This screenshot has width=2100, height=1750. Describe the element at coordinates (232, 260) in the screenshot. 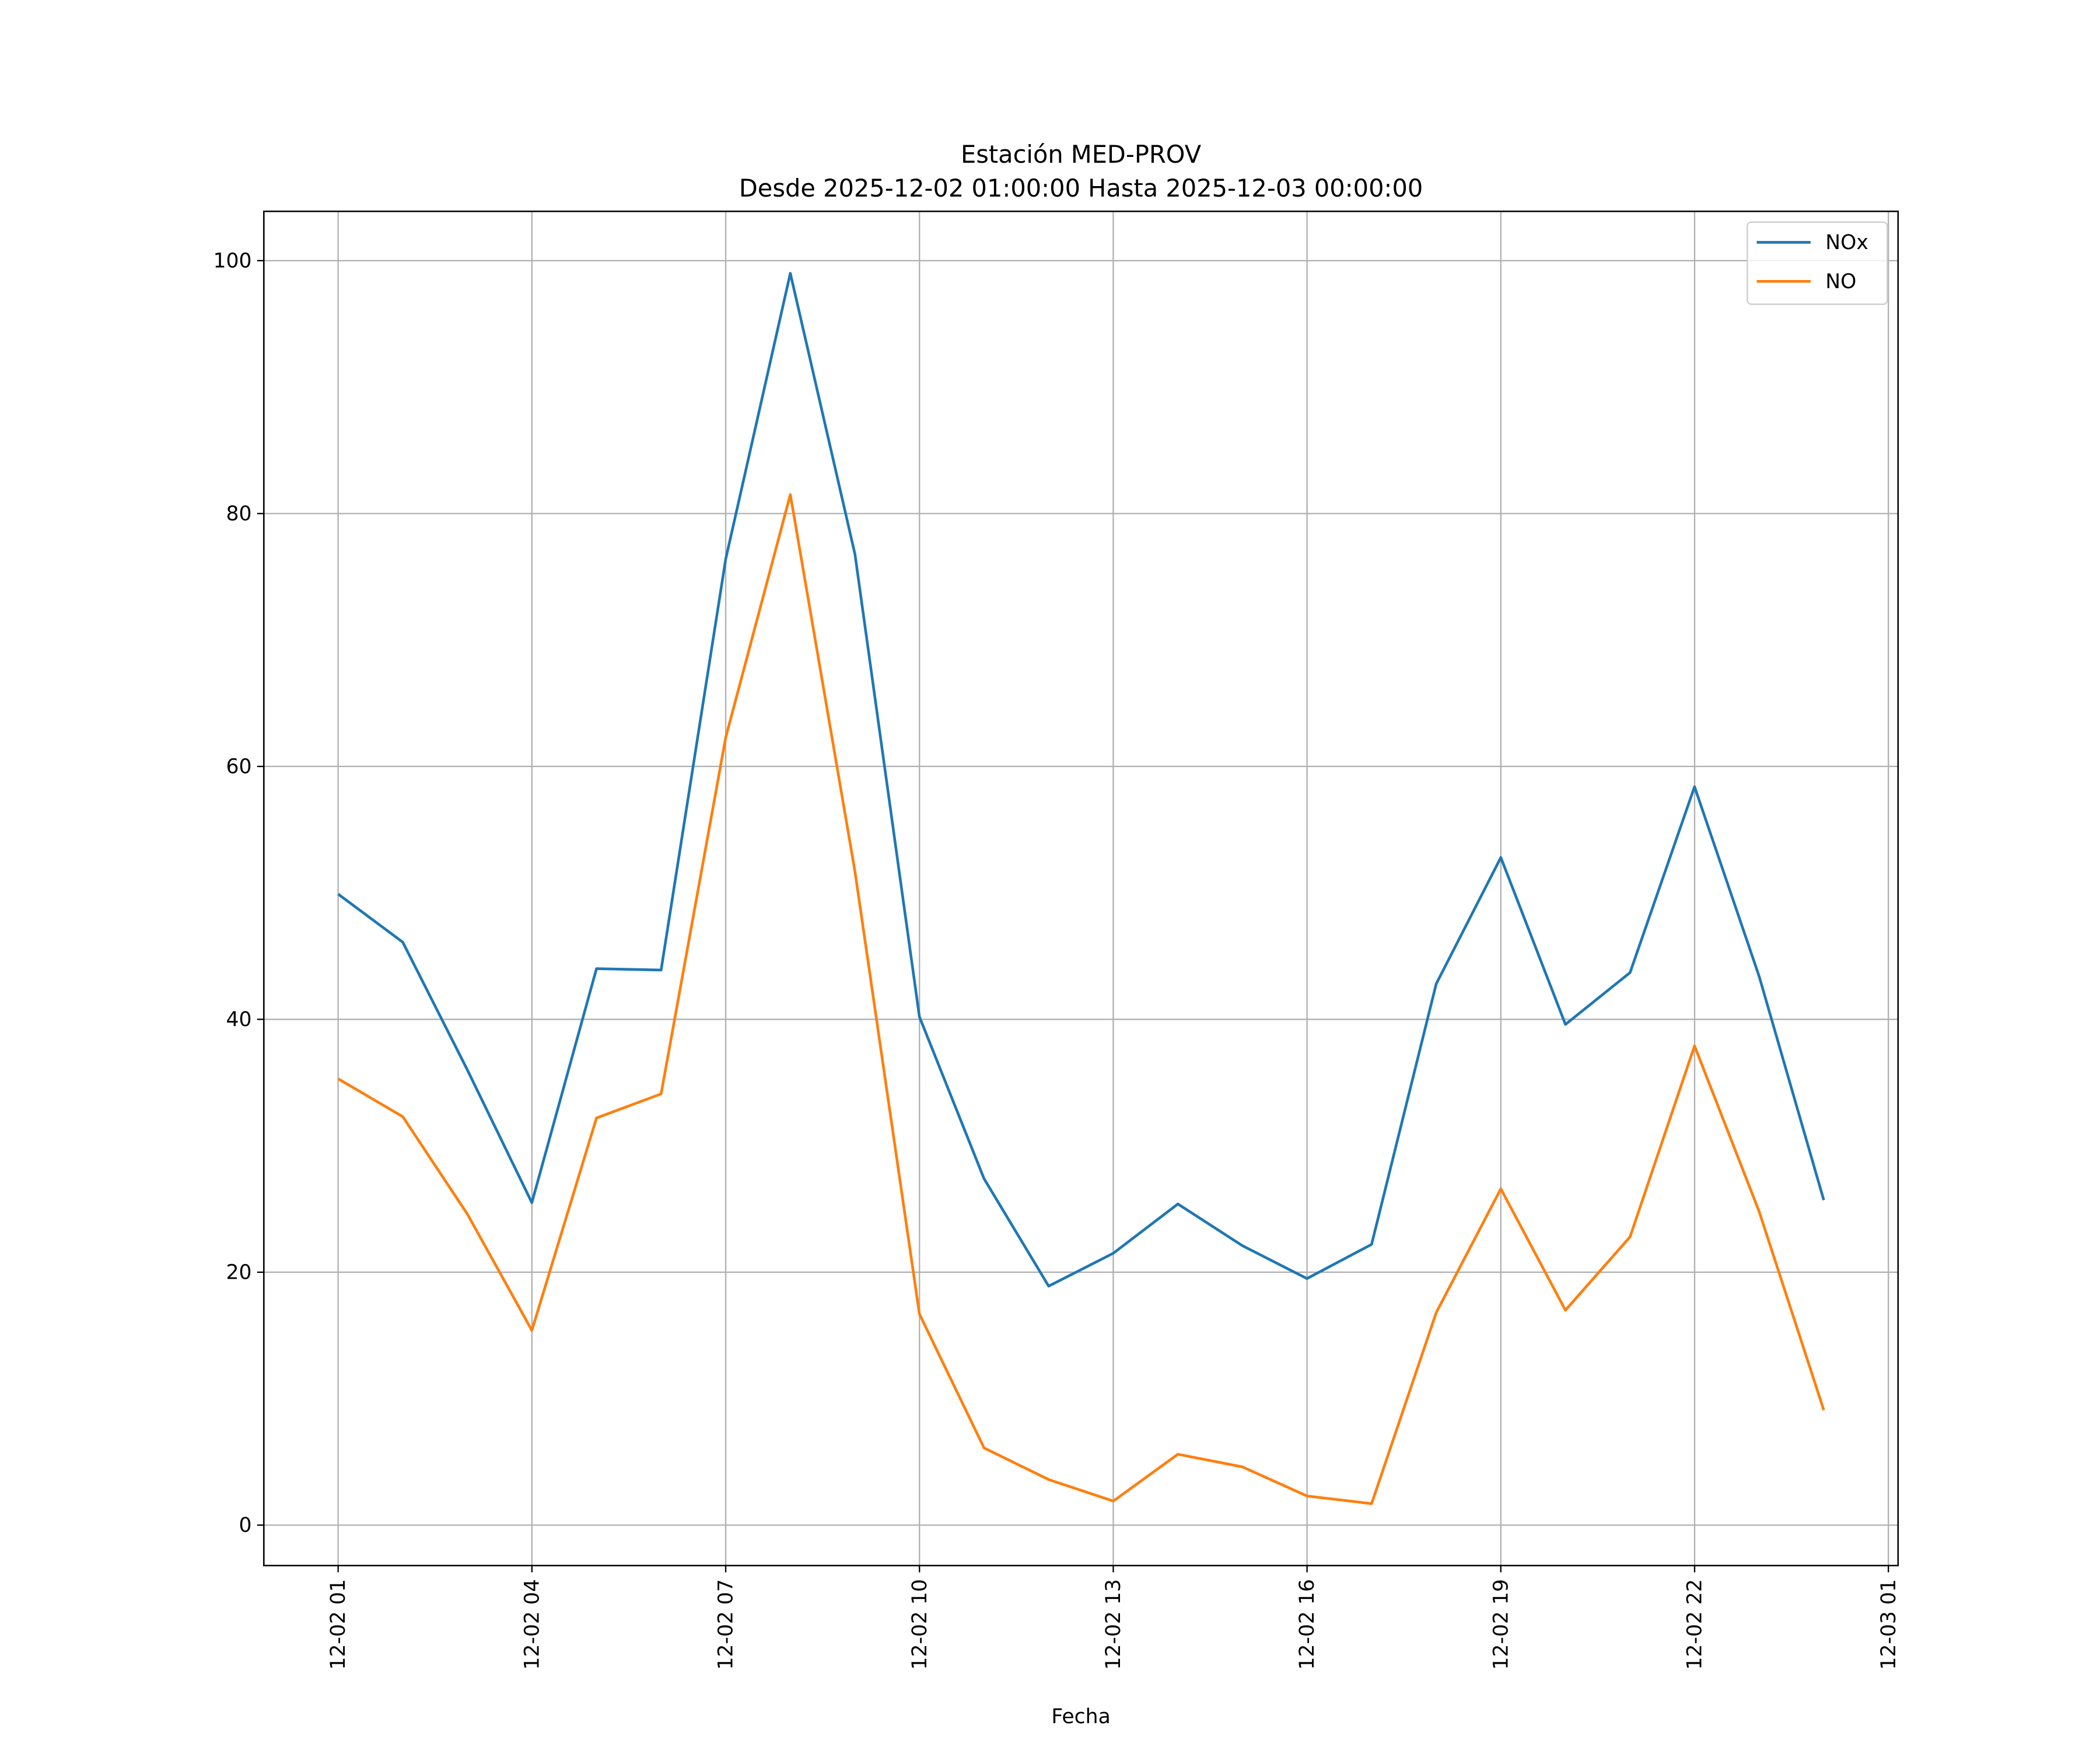

I see `y-tick-label: 100` at that location.